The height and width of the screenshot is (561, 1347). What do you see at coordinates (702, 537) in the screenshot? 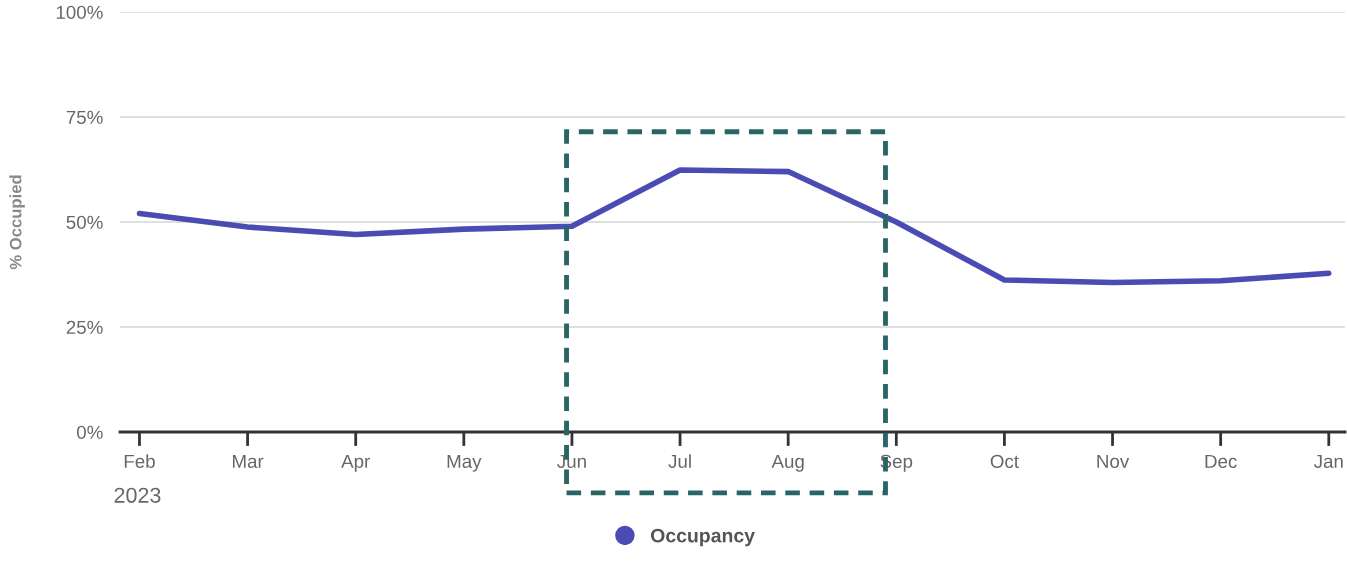
I see `legend-label: Occupancy` at bounding box center [702, 537].